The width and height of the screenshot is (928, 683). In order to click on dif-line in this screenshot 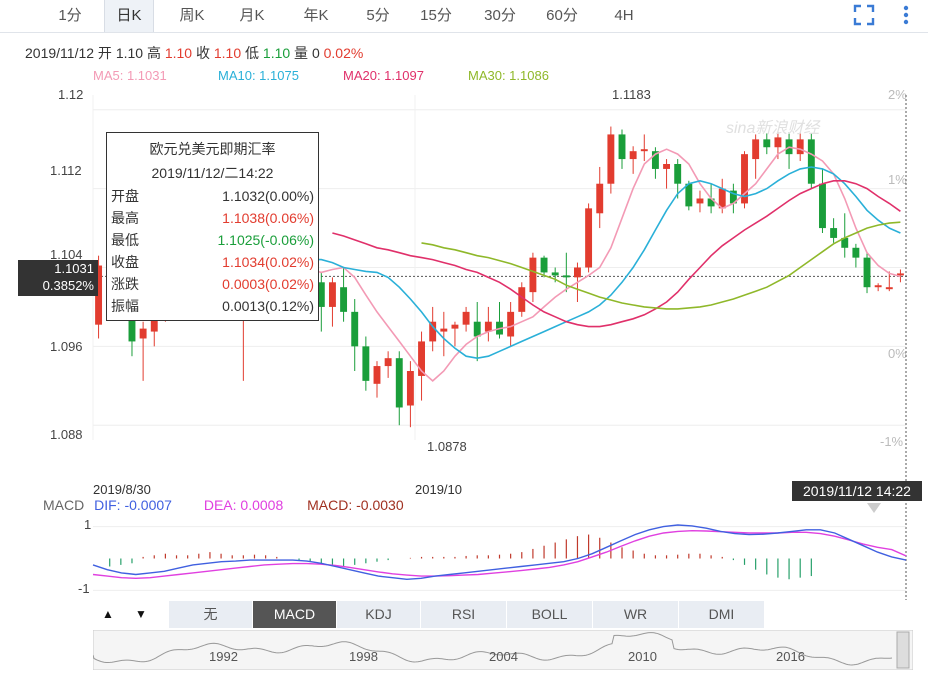, I will do `click(499, 552)`.